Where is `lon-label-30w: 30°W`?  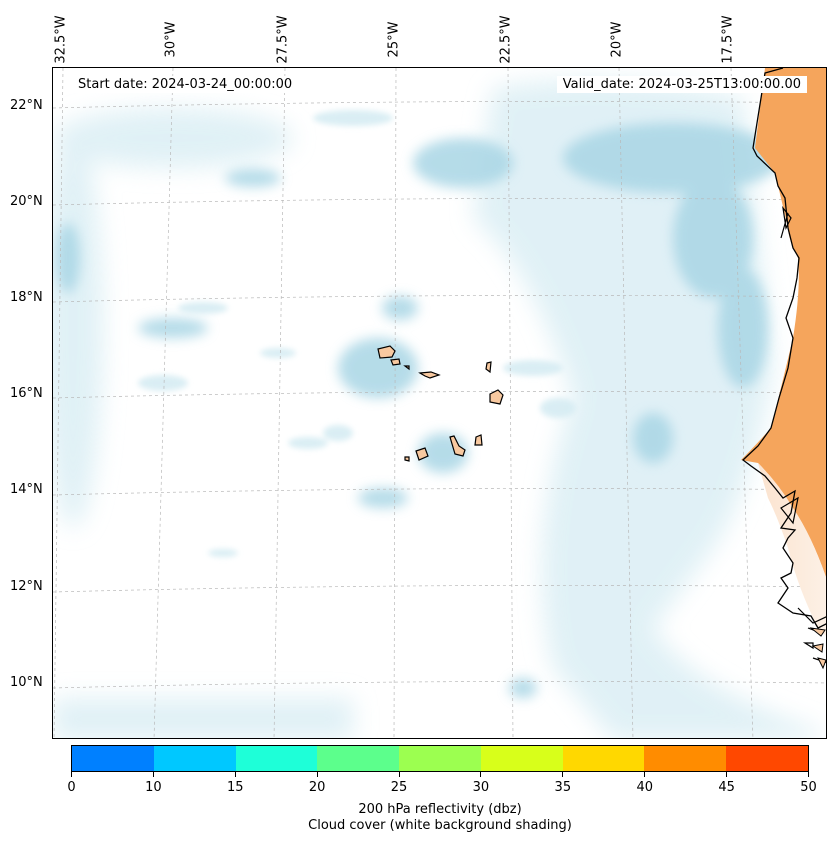 lon-label-30w: 30°W is located at coordinates (171, 39).